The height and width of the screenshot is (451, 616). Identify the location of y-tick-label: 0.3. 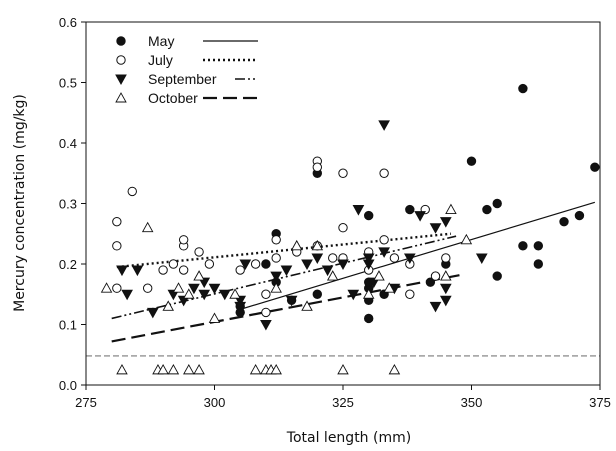
(68, 204).